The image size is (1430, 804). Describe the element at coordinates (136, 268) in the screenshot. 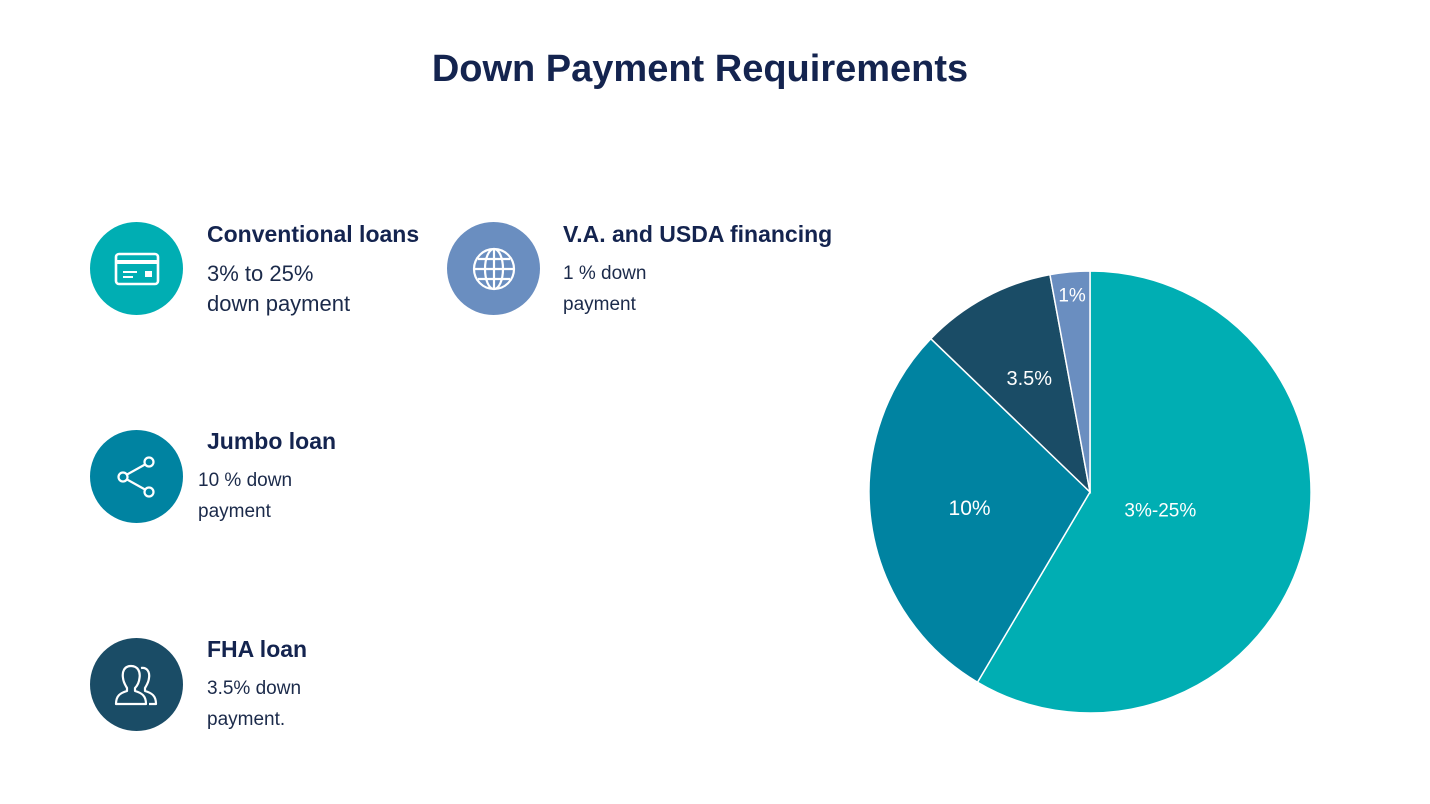

I see `credit-card-icon` at that location.